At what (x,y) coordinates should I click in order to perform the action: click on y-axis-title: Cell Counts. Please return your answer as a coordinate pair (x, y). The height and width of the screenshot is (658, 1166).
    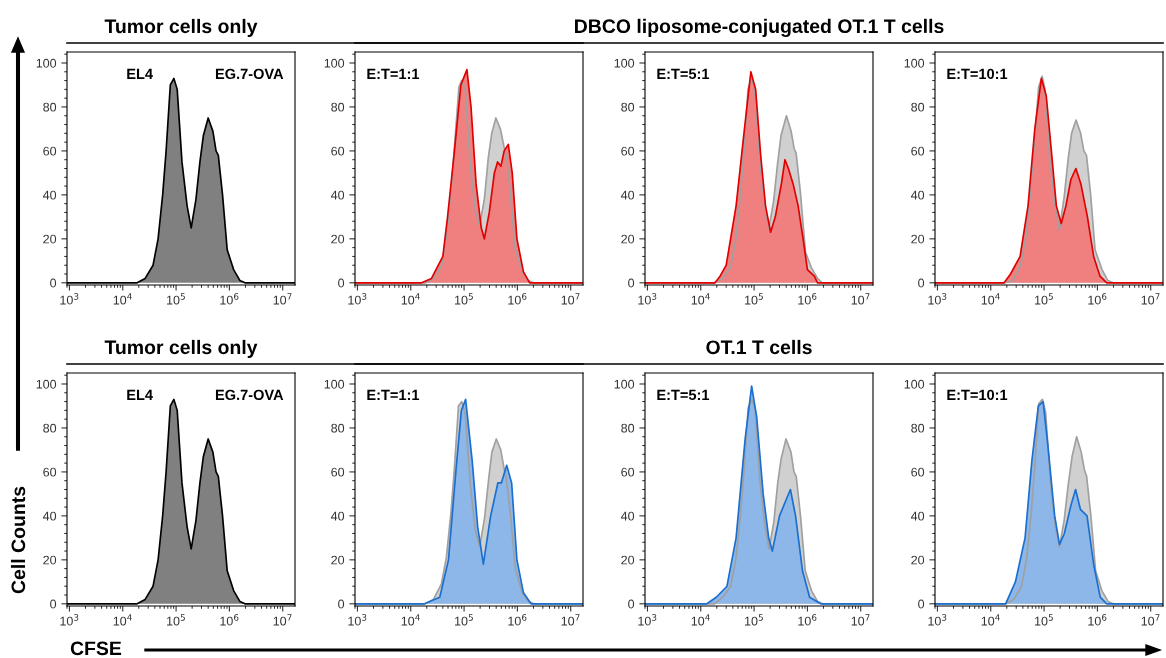
    Looking at the image, I should click on (18, 540).